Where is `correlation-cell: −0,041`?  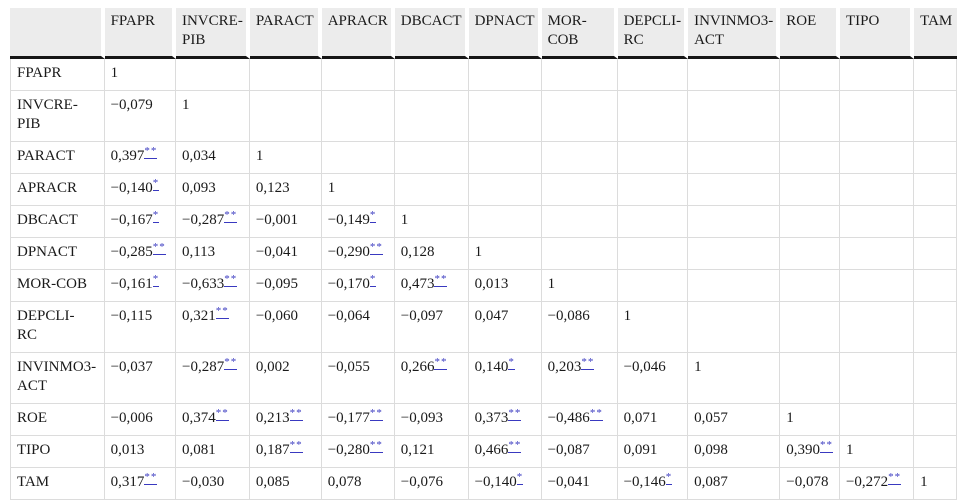
correlation-cell: −0,041 is located at coordinates (579, 484).